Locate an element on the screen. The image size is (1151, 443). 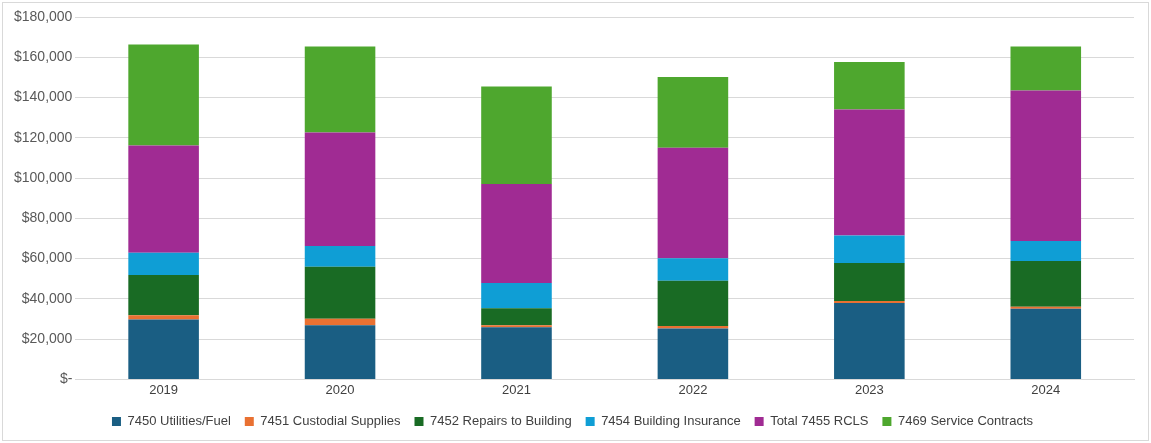
x-tick-label: 2022 is located at coordinates (693, 389).